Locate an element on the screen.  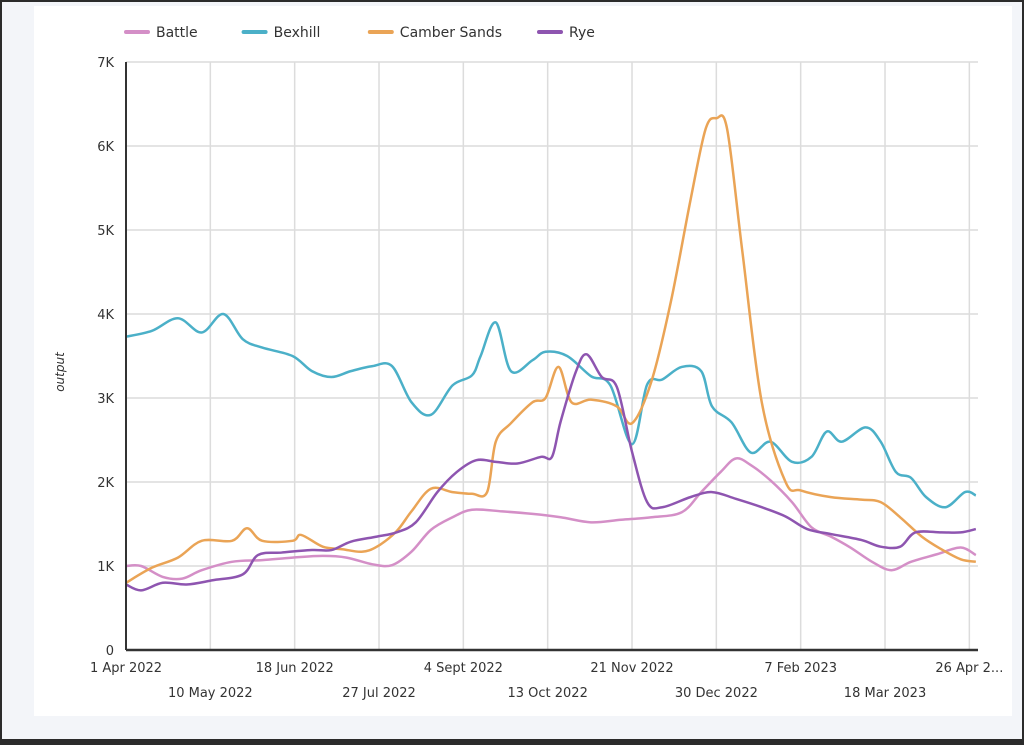
y-tick-label: 0 is located at coordinates (110, 651).